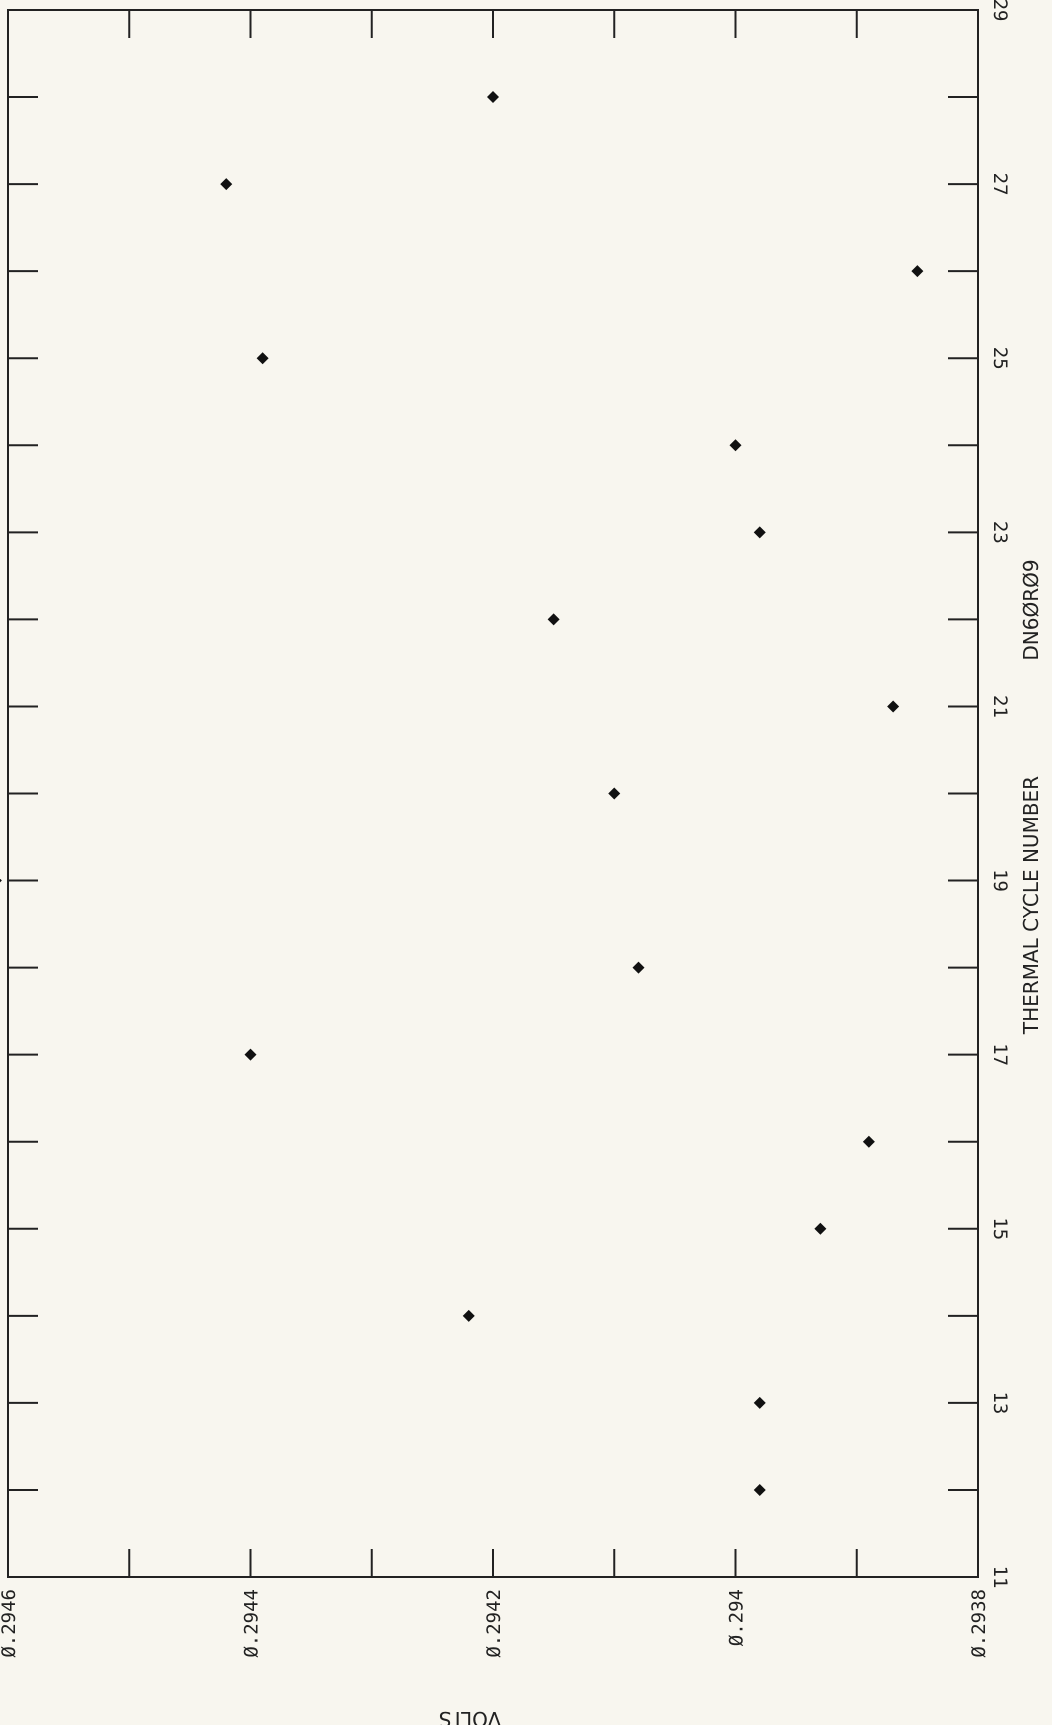  Describe the element at coordinates (1000, 706) in the screenshot. I see `x-tick-label: 21` at that location.